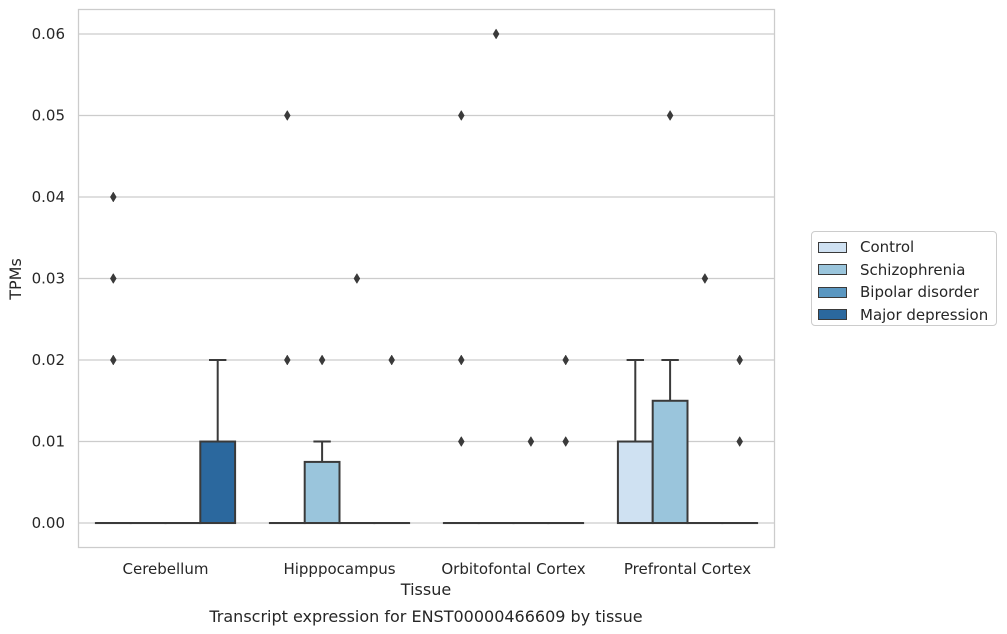 The image size is (1007, 634). What do you see at coordinates (832, 270) in the screenshot?
I see `legend-swatch-schizophrenia` at bounding box center [832, 270].